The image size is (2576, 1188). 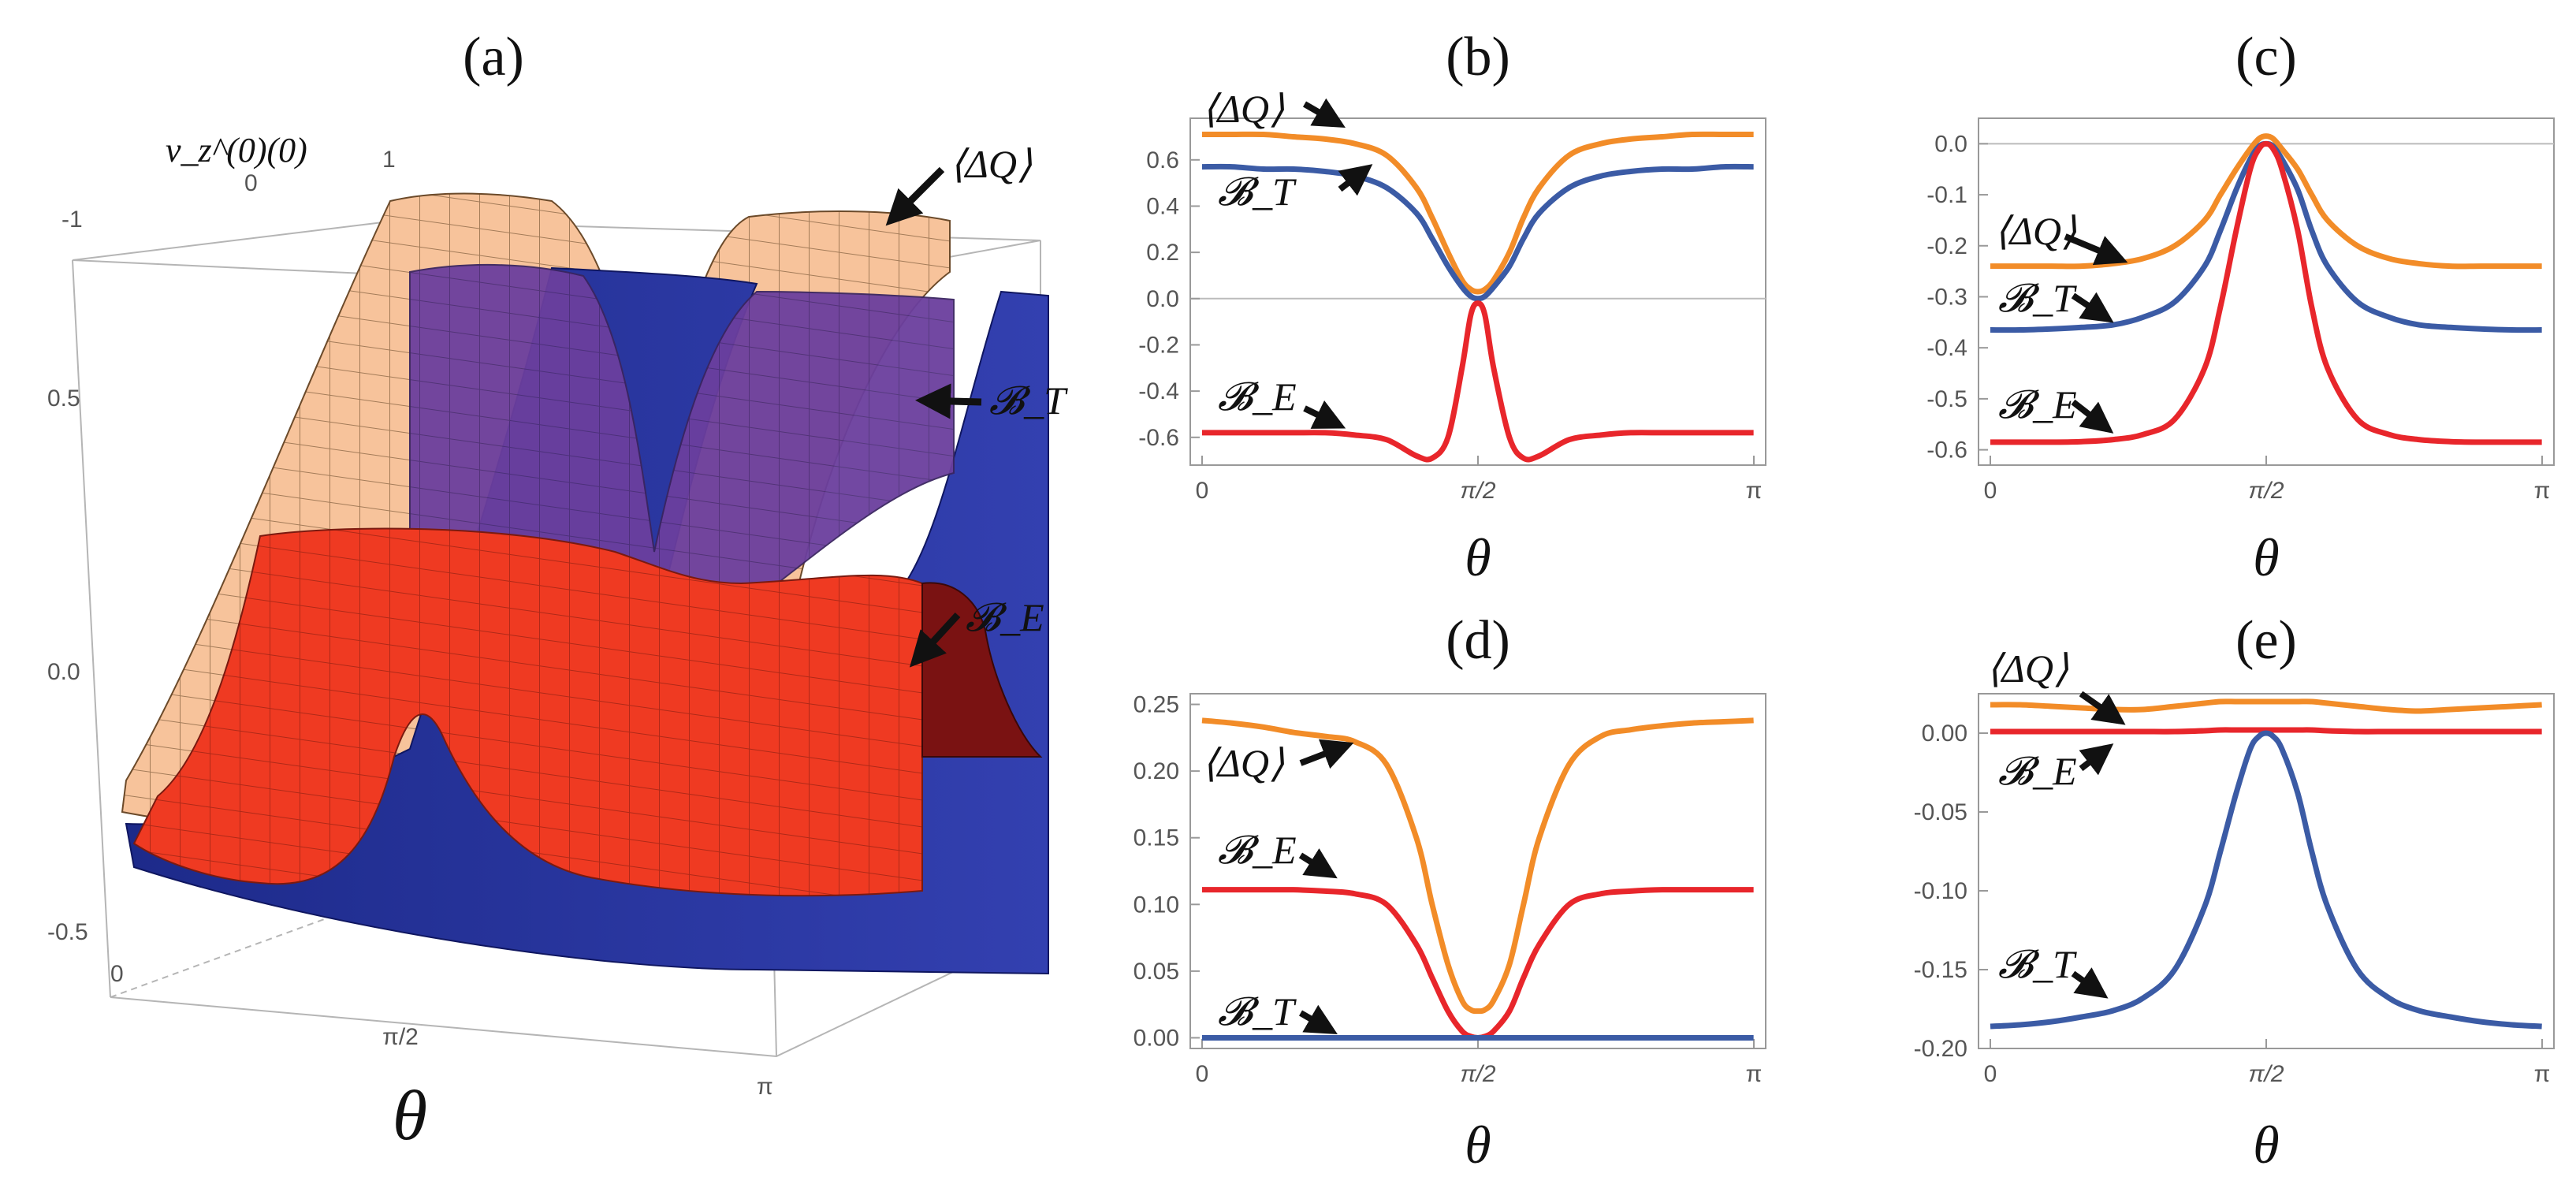 I want to click on panel-a-z-tick-2: 0.0, so click(x=63, y=672).